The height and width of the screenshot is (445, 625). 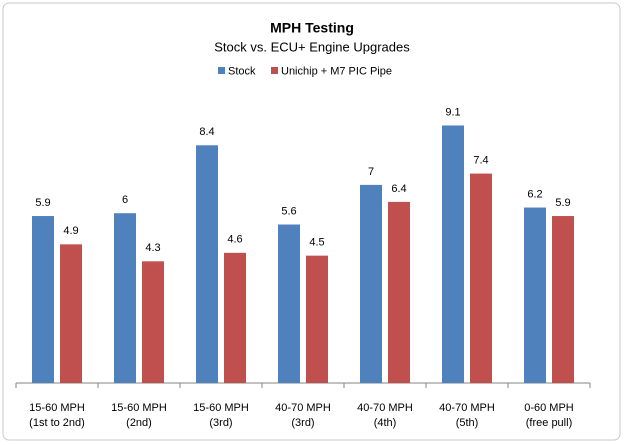 I want to click on value-label: 7, so click(x=371, y=172).